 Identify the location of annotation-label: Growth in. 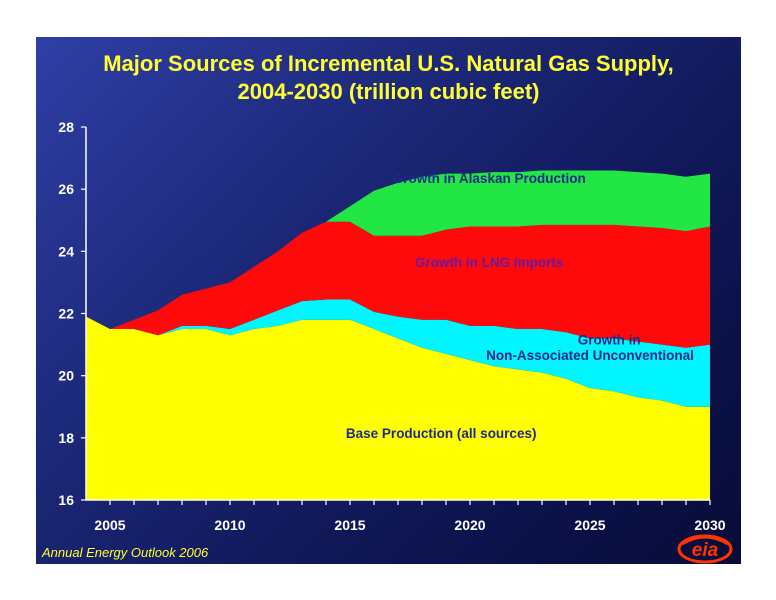
(609, 340).